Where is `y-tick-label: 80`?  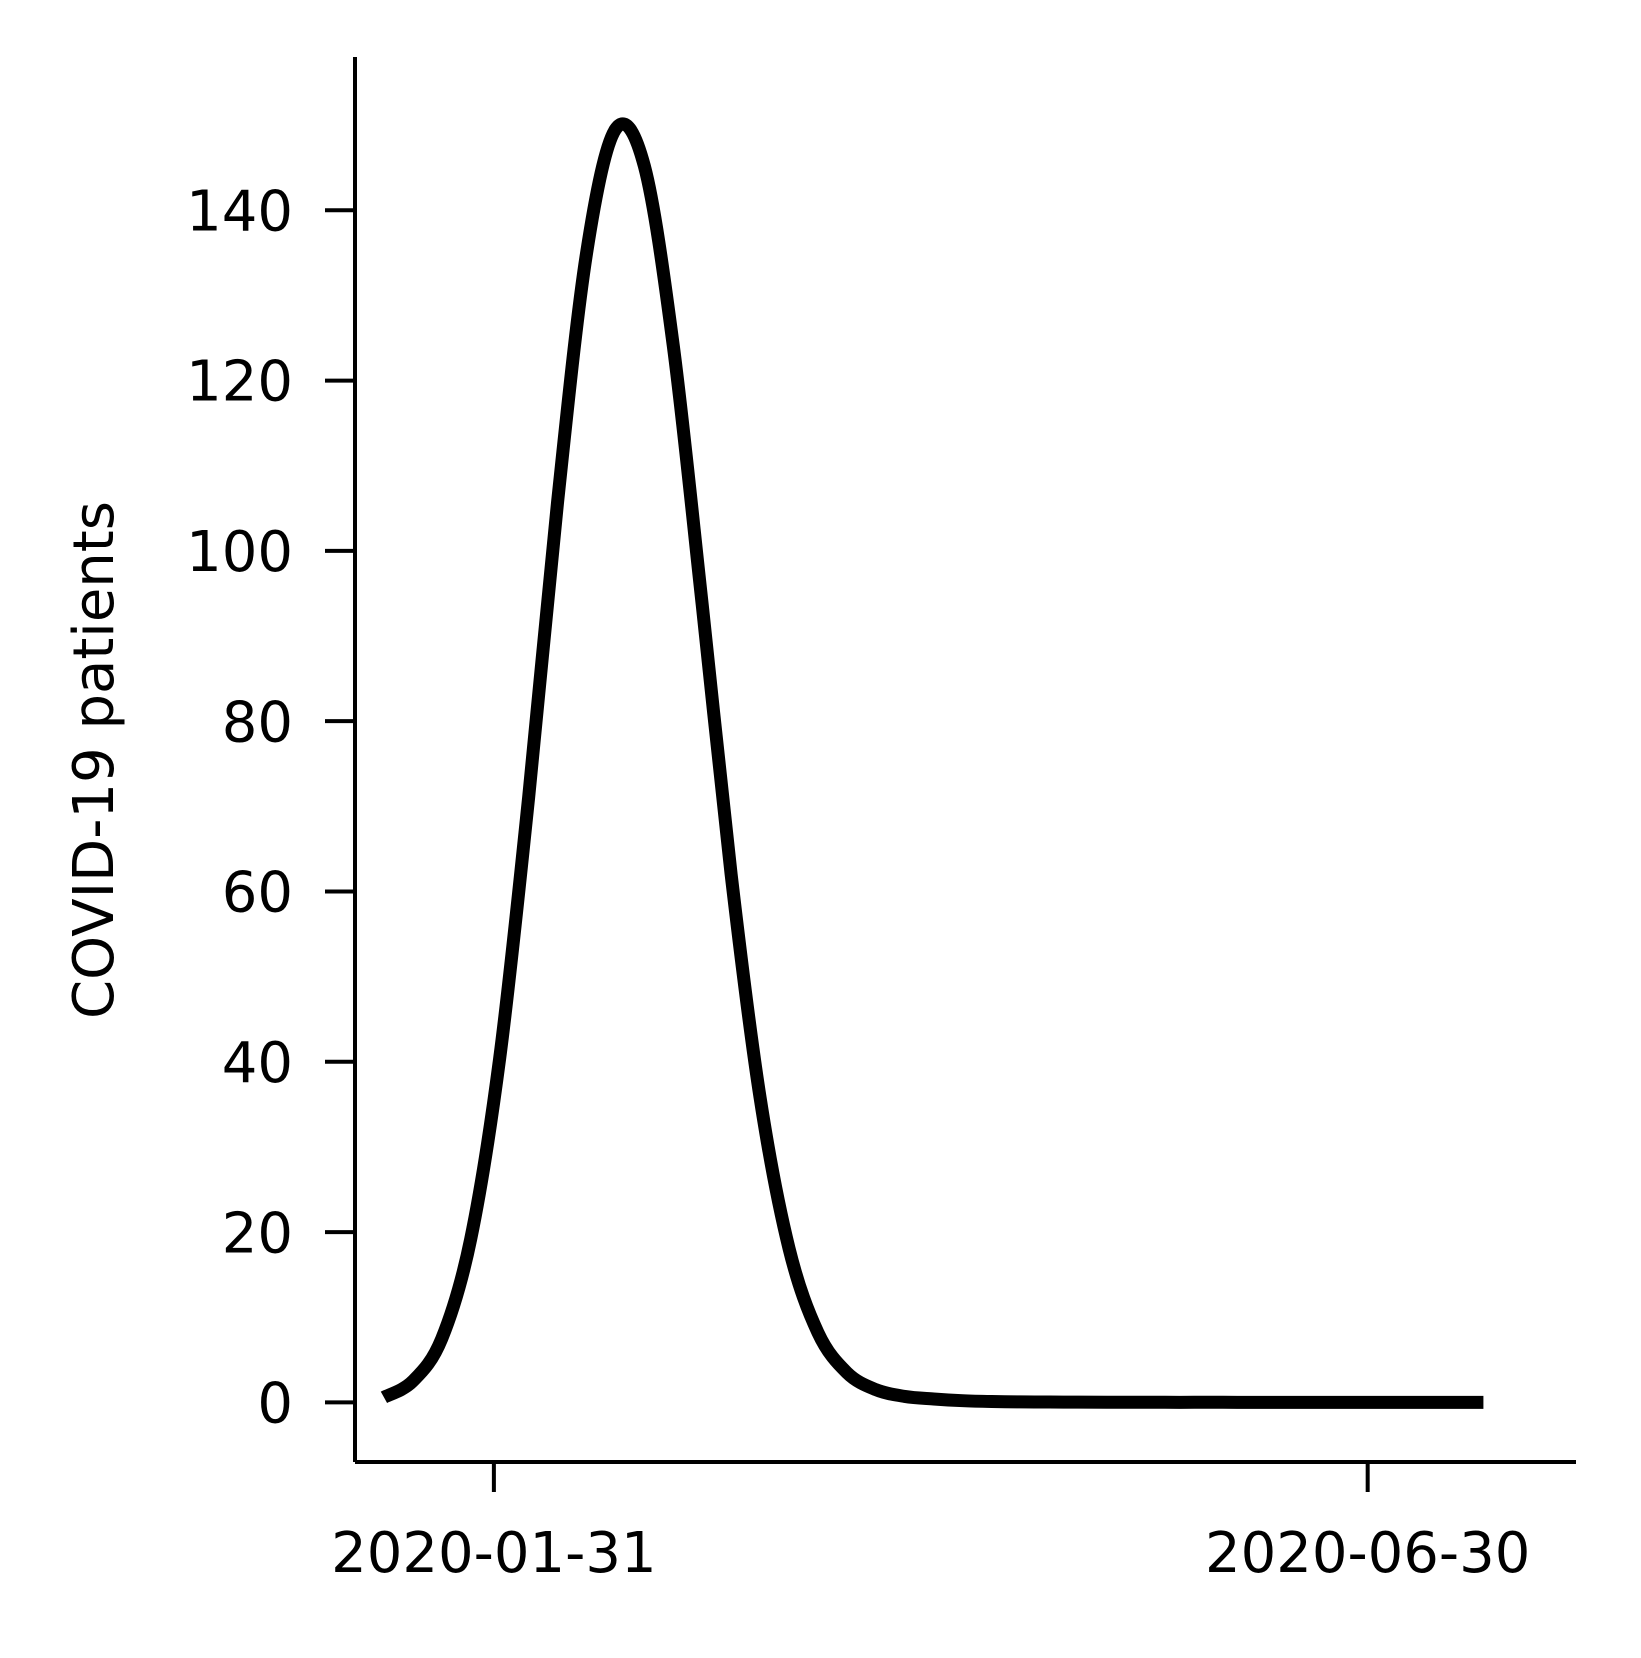
y-tick-label: 80 is located at coordinates (257, 722).